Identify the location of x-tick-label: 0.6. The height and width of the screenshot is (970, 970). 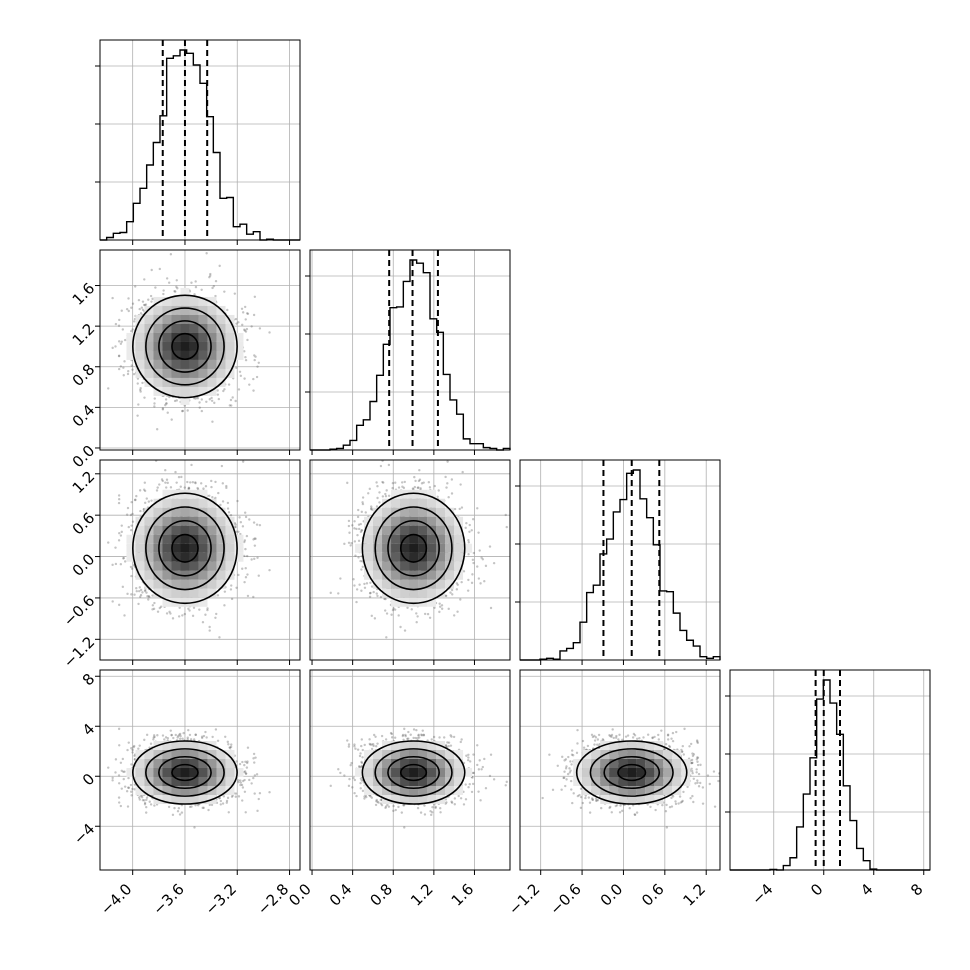
(653, 895).